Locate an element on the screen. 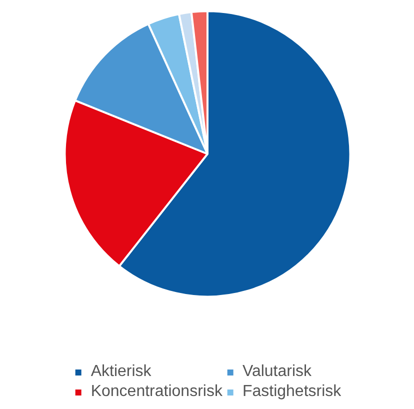 The height and width of the screenshot is (409, 414). legend-label: Aktierisk is located at coordinates (121, 372).